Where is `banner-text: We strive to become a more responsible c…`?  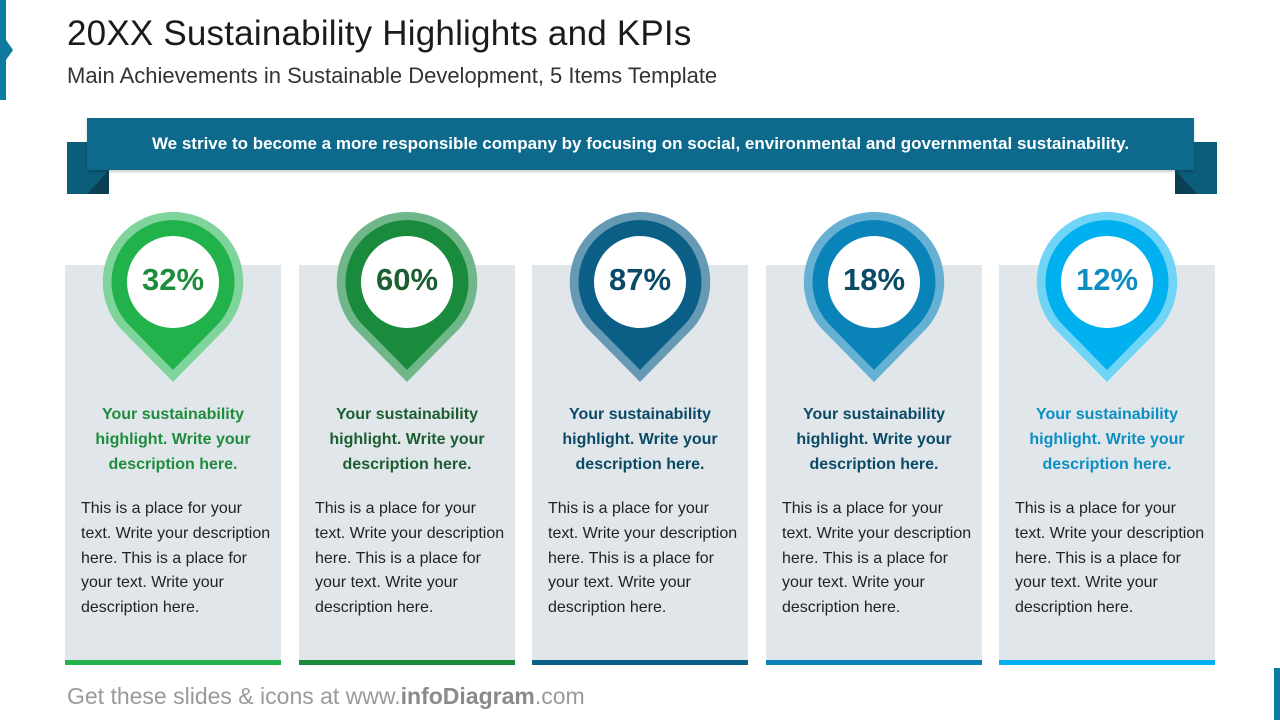
banner-text: We strive to become a more responsible c… is located at coordinates (640, 144).